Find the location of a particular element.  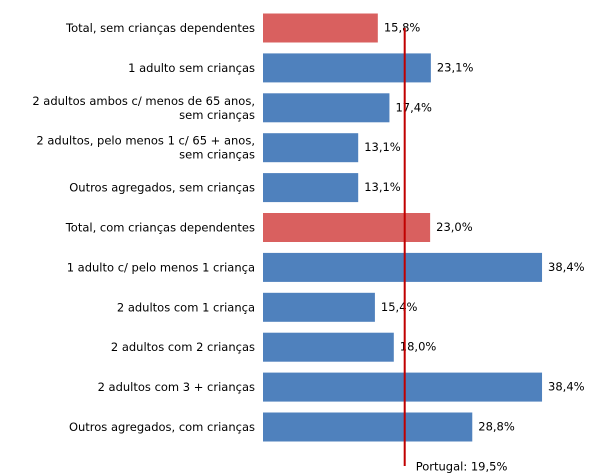

value-label: 28,8% is located at coordinates (496, 427).